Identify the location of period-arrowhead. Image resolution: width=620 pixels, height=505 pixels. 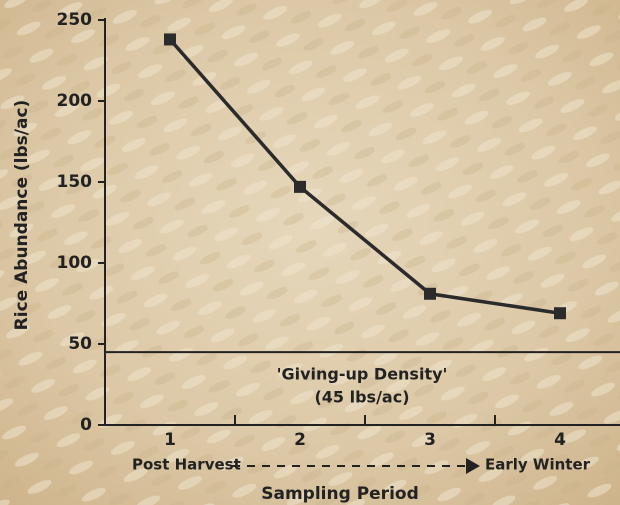
(473, 466).